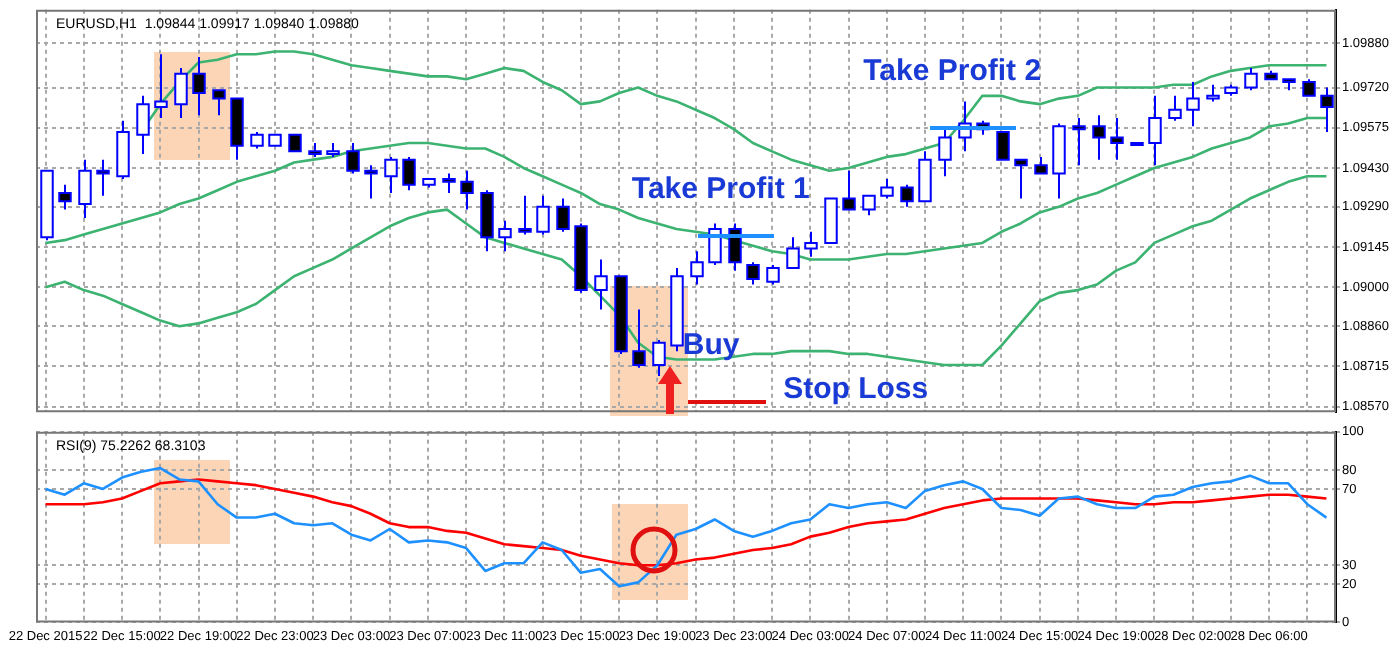  What do you see at coordinates (711, 345) in the screenshot?
I see `annotation: Buy` at bounding box center [711, 345].